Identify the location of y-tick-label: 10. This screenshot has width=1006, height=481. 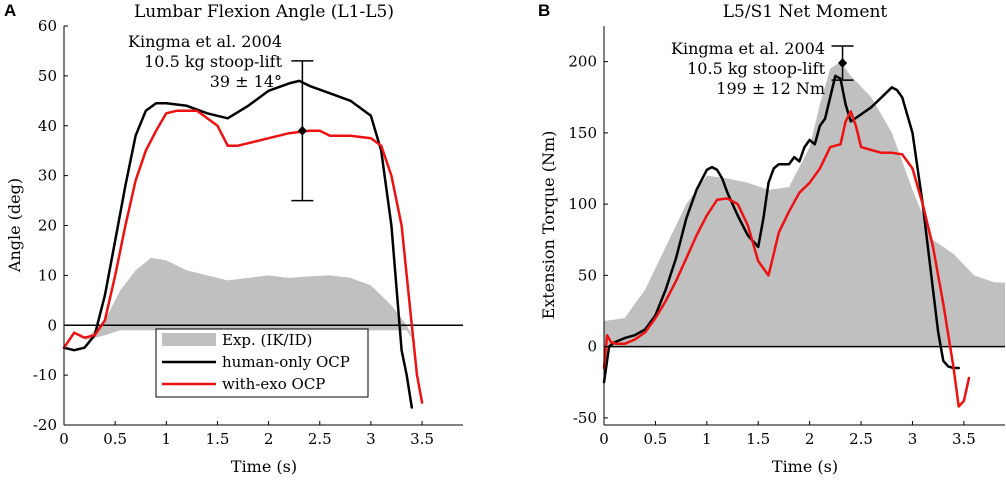
(47, 275).